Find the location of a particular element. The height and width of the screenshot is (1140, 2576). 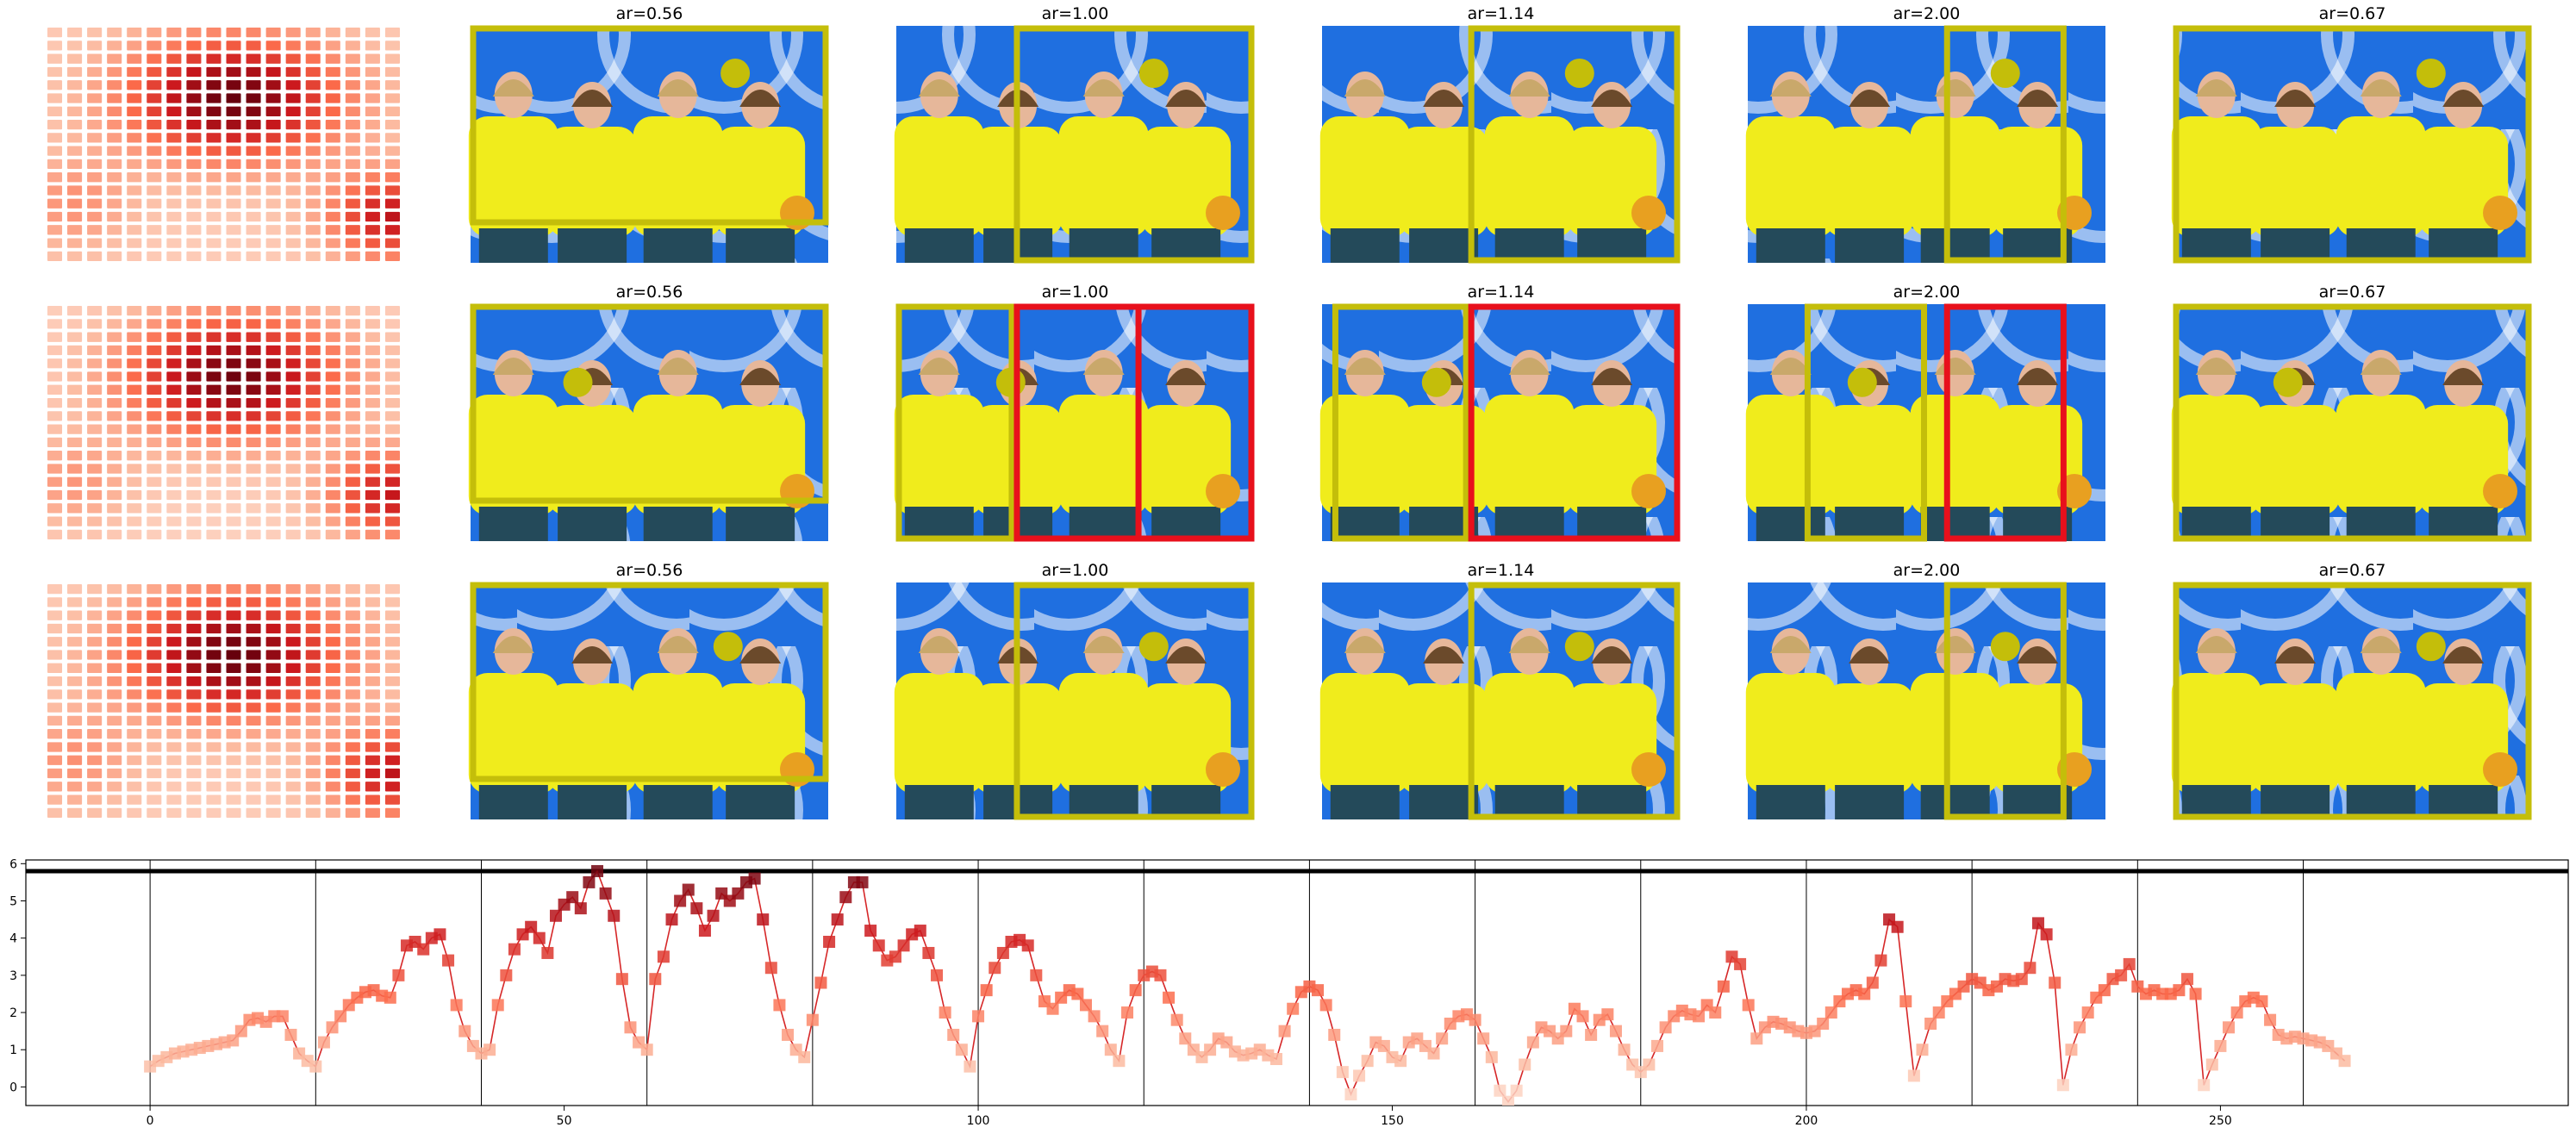

y-tick-label: 5 is located at coordinates (13, 902).